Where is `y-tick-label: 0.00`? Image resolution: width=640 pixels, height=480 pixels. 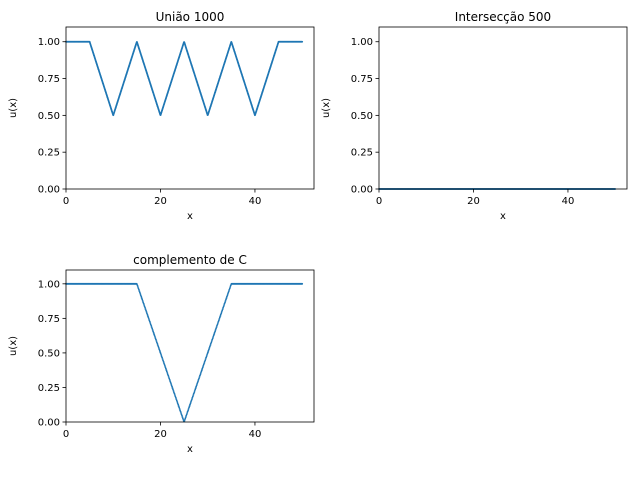
y-tick-label: 0.00 is located at coordinates (49, 190).